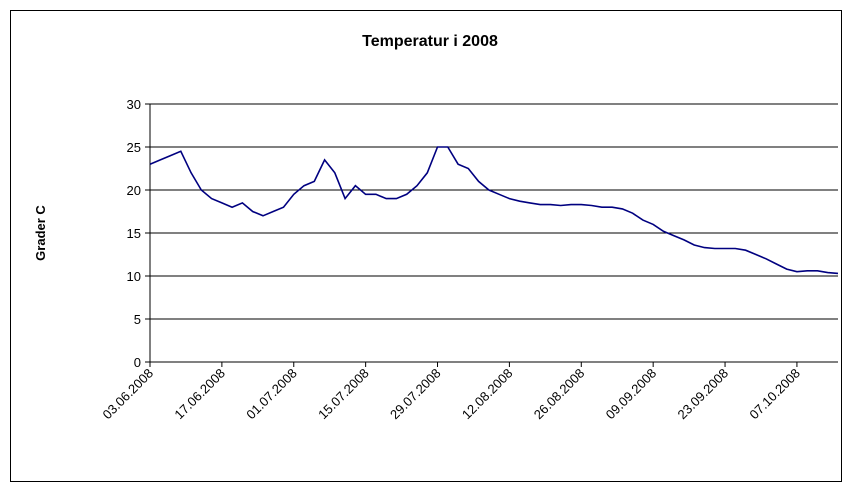  Describe the element at coordinates (134, 147) in the screenshot. I see `y-tick-label: 25` at that location.